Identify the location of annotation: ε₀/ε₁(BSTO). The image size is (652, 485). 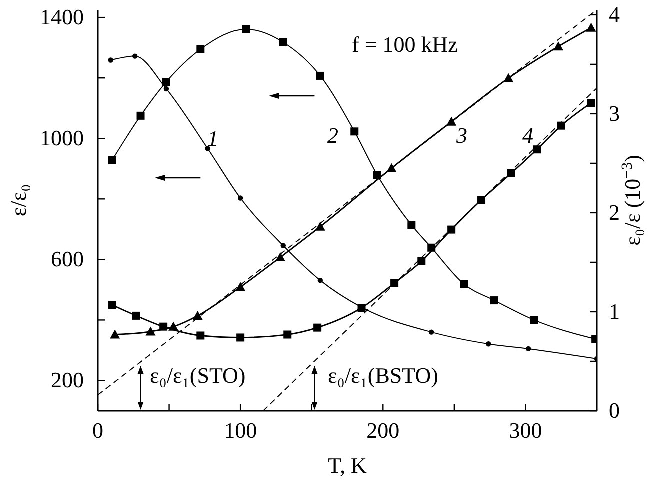
(383, 375).